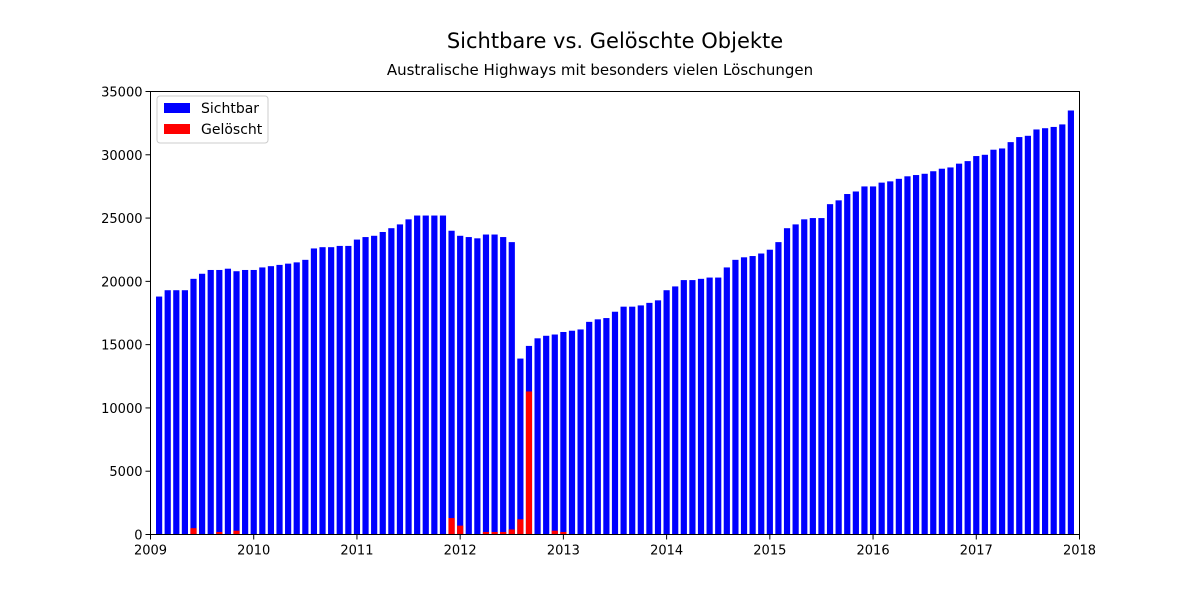  Describe the element at coordinates (121, 282) in the screenshot. I see `y-tick-label: 20000` at that location.